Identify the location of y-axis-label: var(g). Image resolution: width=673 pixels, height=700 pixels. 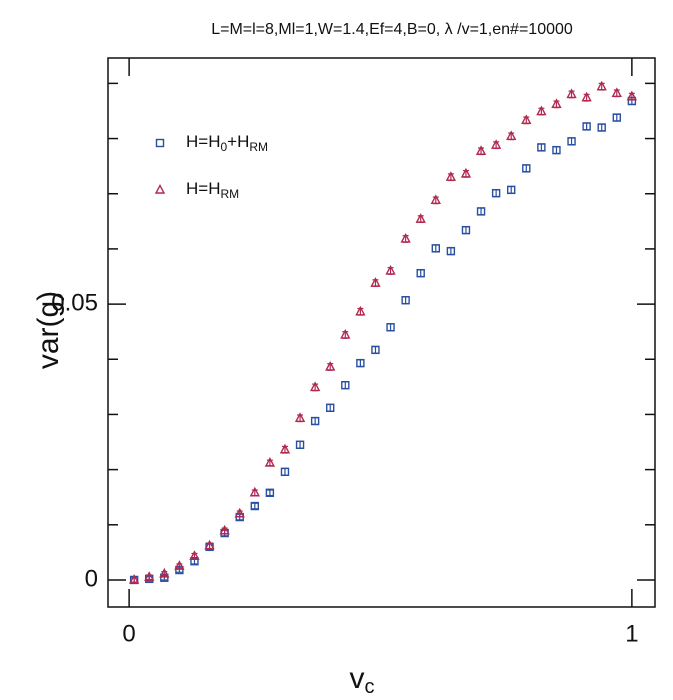
(48, 330).